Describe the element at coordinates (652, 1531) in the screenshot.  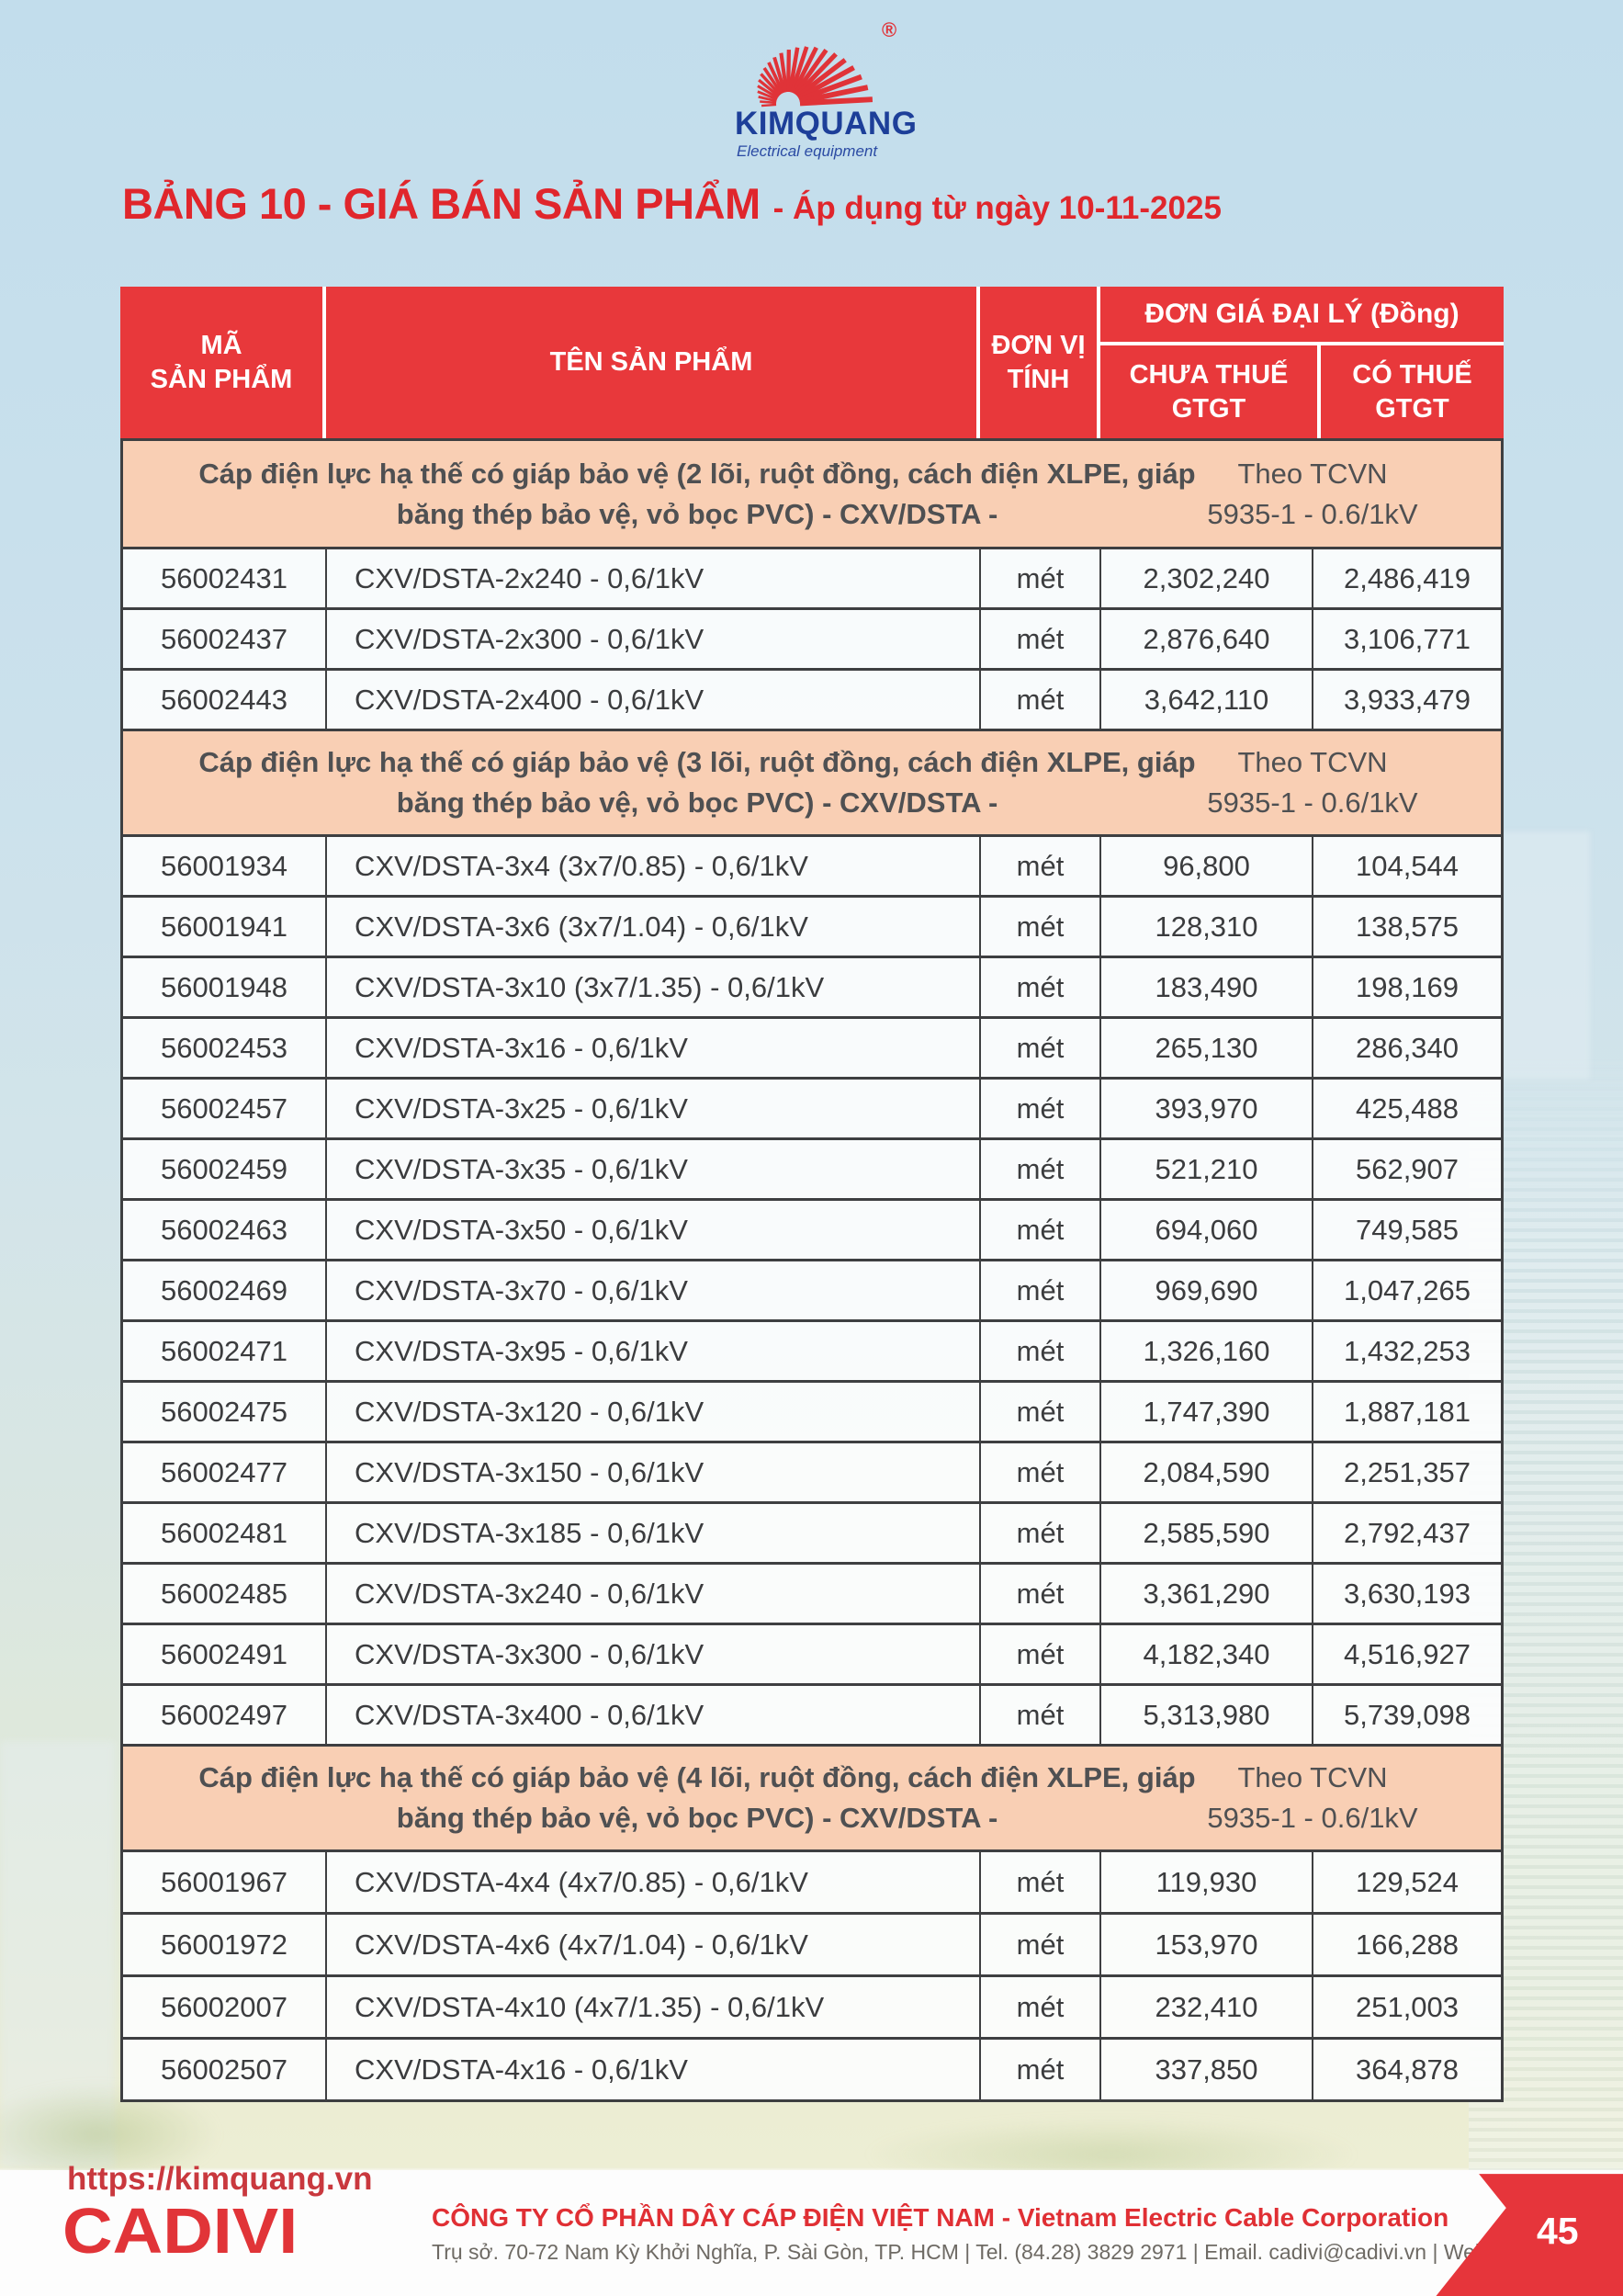
I see `cell-product-name: CXV/DSTA-3x185 - 0,6/1kV` at that location.